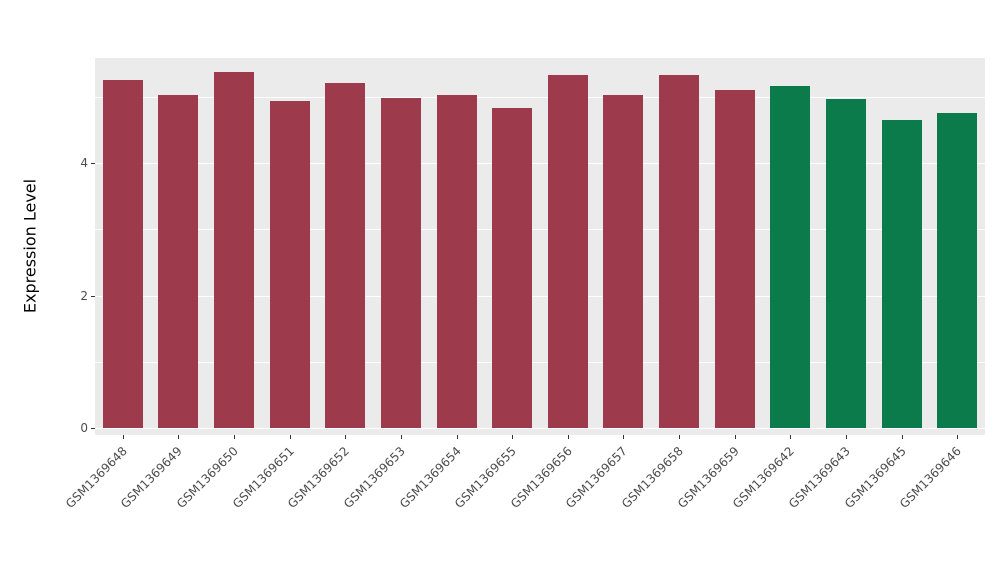 Image resolution: width=1000 pixels, height=580 pixels. What do you see at coordinates (84, 295) in the screenshot?
I see `y-tick-label: 2` at bounding box center [84, 295].